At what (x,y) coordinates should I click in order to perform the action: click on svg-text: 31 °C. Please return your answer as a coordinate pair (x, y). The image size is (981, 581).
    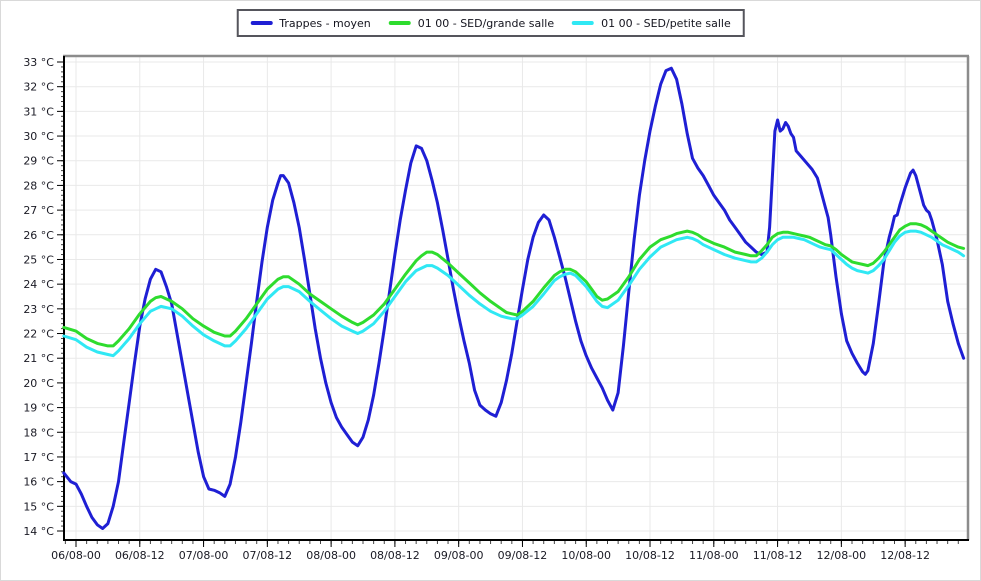
    Looking at the image, I should click on (38, 111).